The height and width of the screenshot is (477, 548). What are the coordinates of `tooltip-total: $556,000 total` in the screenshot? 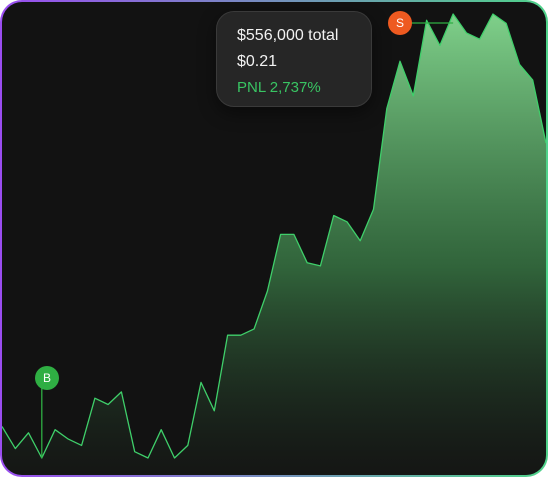 It's located at (288, 35).